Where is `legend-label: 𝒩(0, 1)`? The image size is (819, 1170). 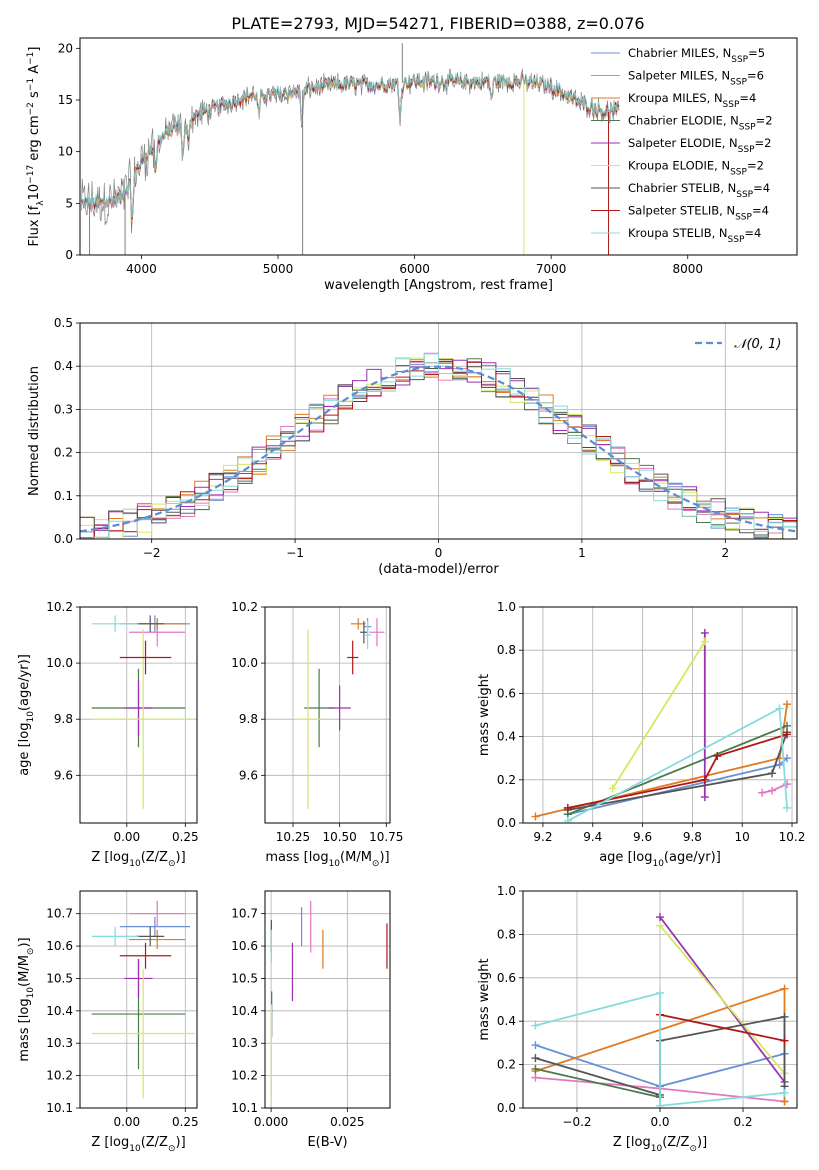 legend-label: 𝒩(0, 1) is located at coordinates (757, 344).